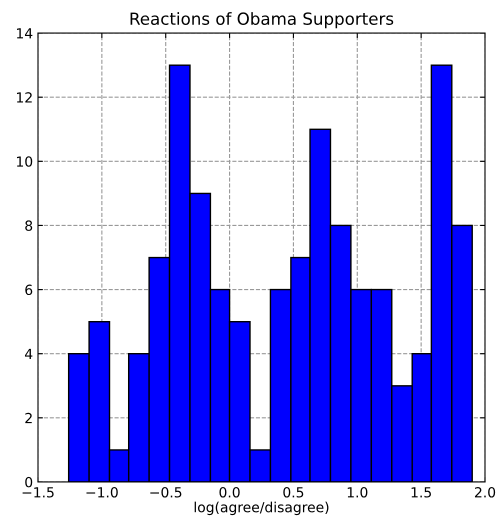  I want to click on y-tick-label: 2, so click(28, 418).